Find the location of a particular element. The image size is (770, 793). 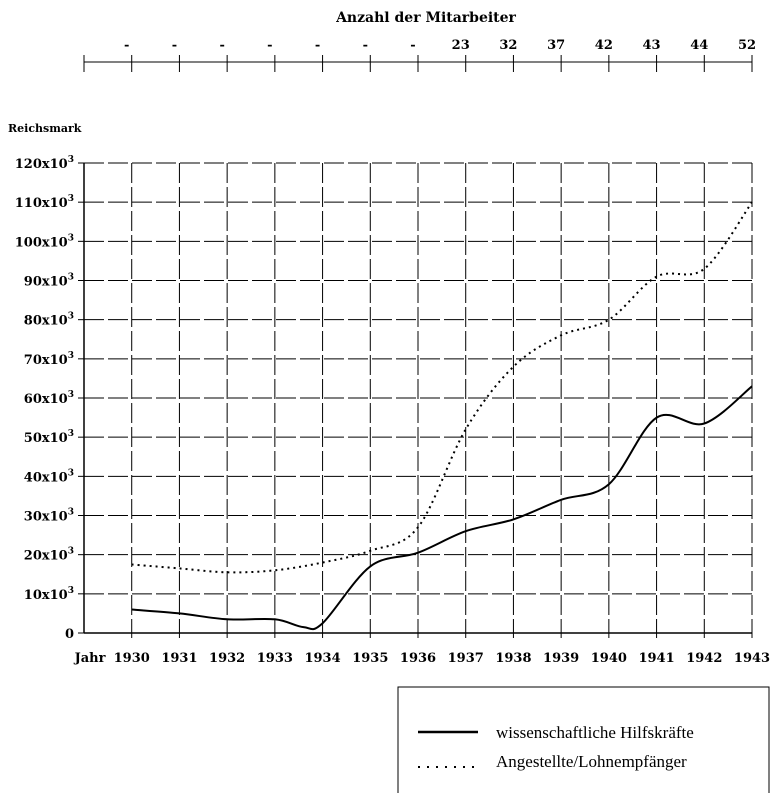

top-axis-label: 44 is located at coordinates (699, 45).